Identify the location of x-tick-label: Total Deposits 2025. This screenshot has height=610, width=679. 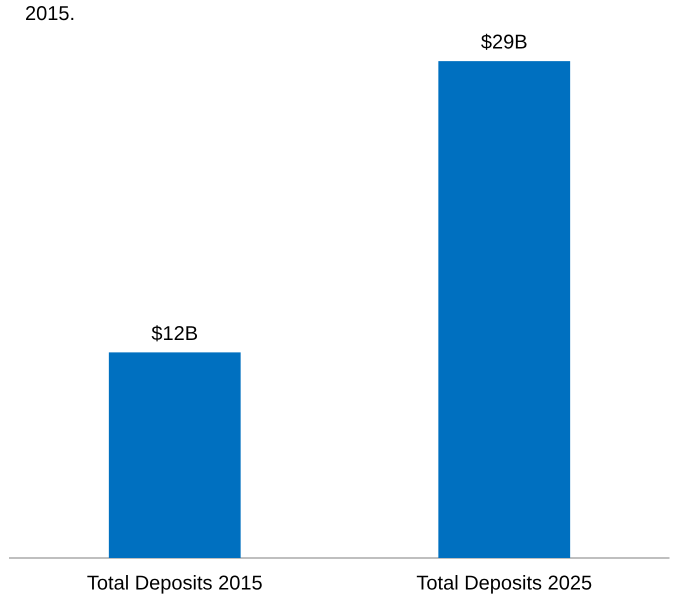
(504, 583).